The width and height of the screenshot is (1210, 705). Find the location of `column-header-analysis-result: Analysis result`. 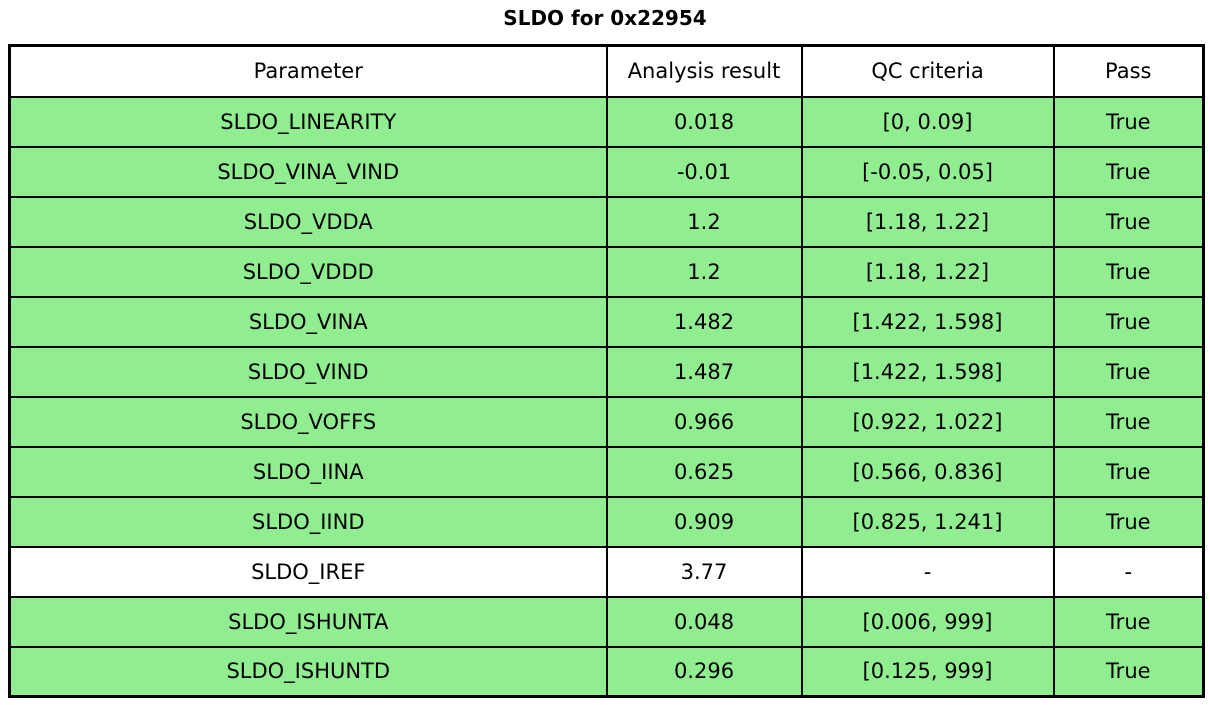

column-header-analysis-result: Analysis result is located at coordinates (704, 71).